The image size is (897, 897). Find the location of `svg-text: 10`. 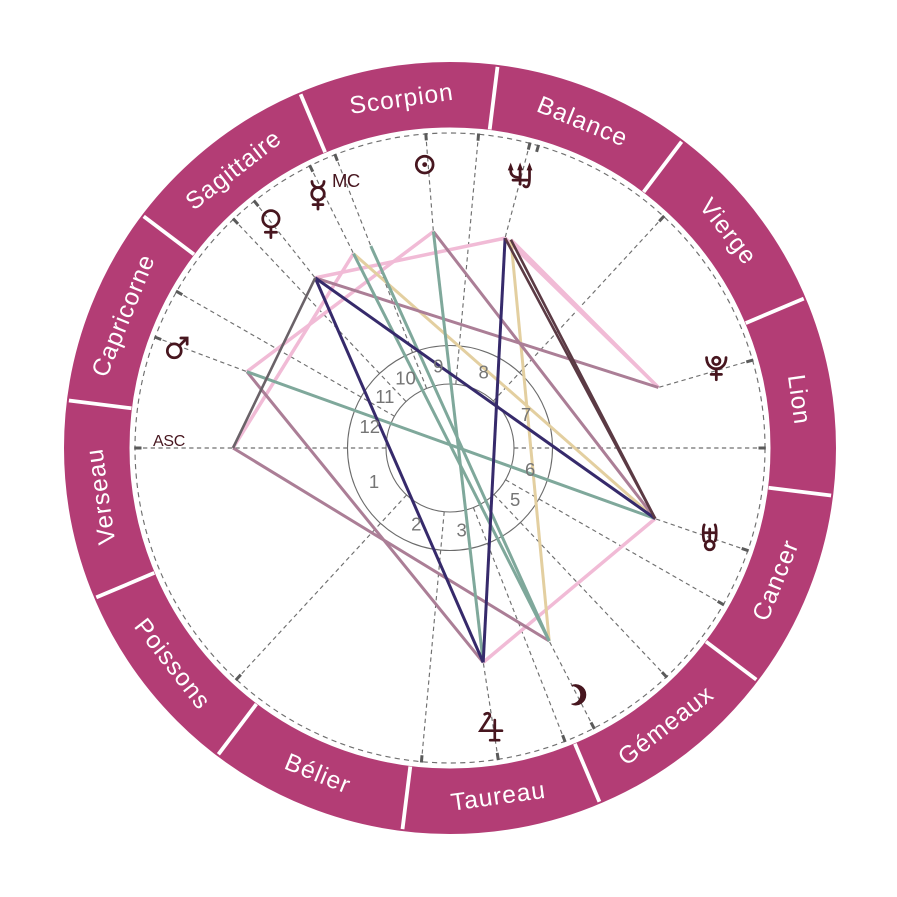

svg-text: 10 is located at coordinates (405, 377).